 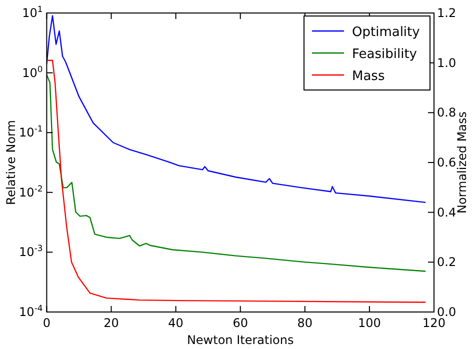 What do you see at coordinates (31, 311) in the screenshot?
I see `y-tick-label: 10$^{-4}$` at bounding box center [31, 311].